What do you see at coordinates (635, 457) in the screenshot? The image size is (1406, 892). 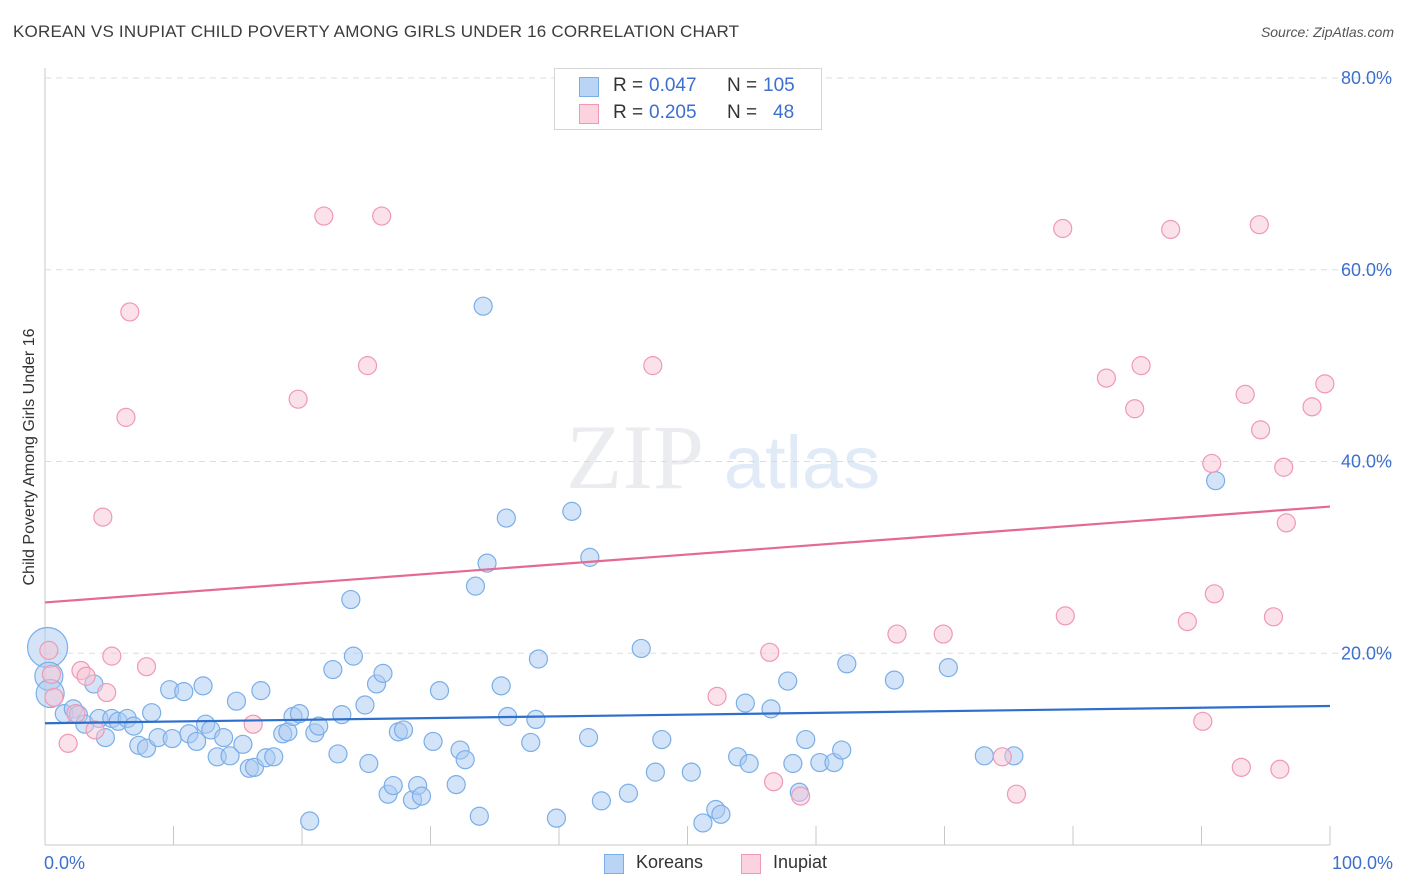 I see `watermark-zip: ZIP` at bounding box center [635, 457].